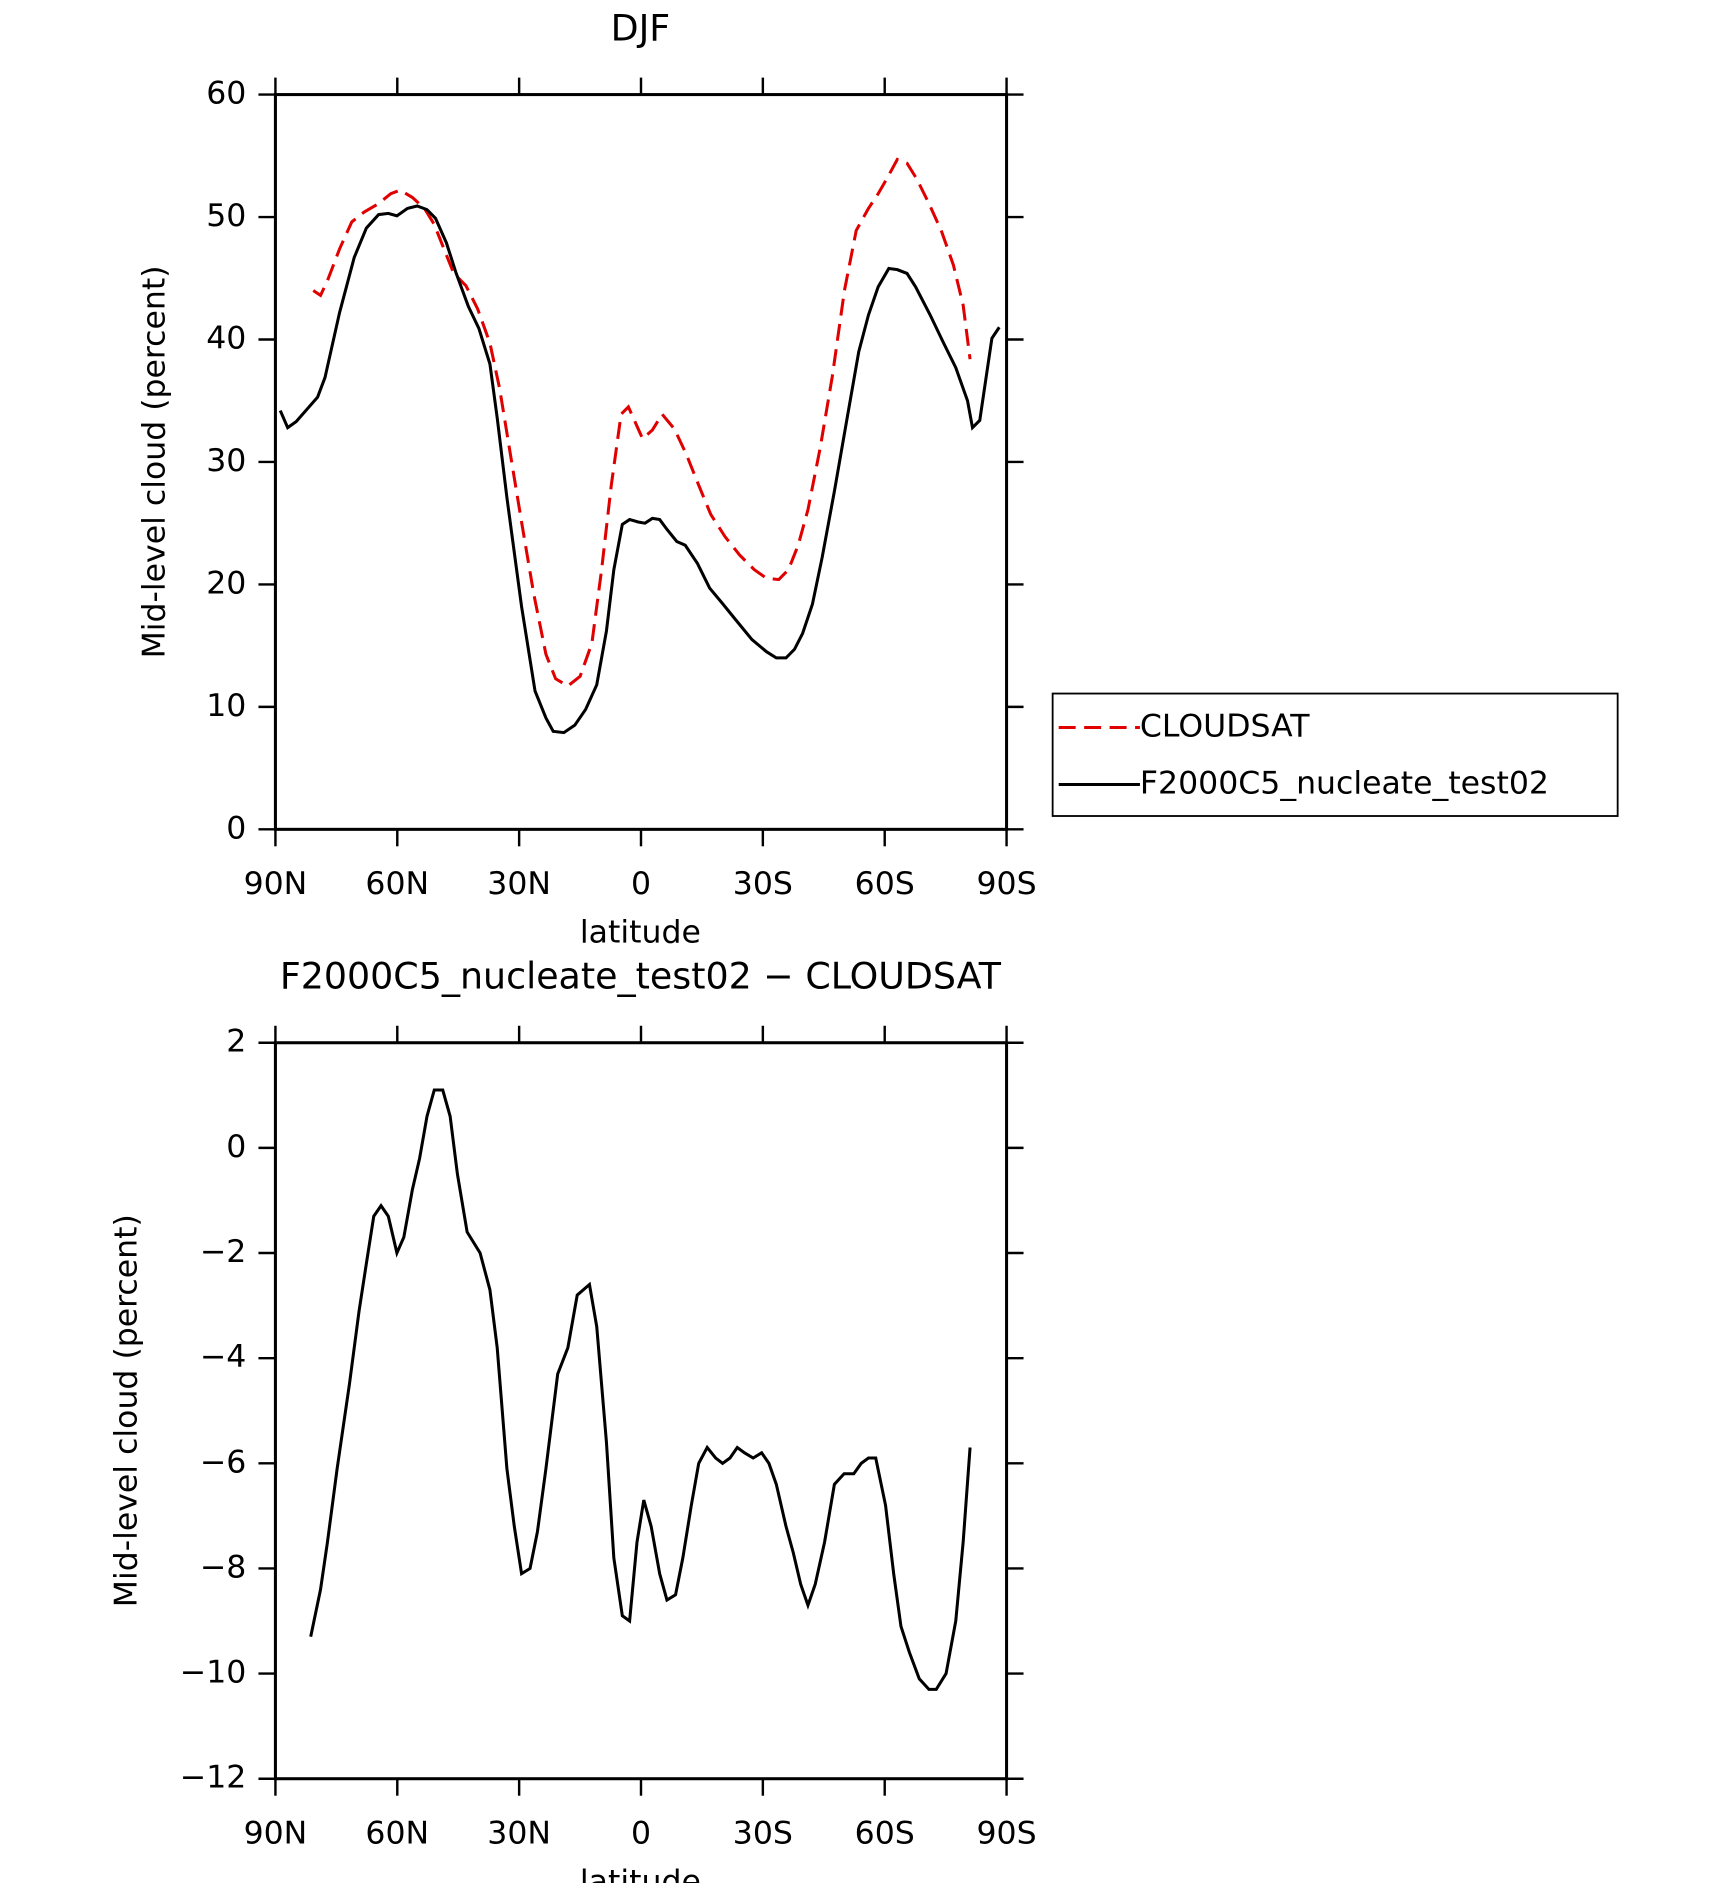 Image resolution: width=1710 pixels, height=1883 pixels. Describe the element at coordinates (213, 1673) in the screenshot. I see `y-tick-label: −10` at that location.